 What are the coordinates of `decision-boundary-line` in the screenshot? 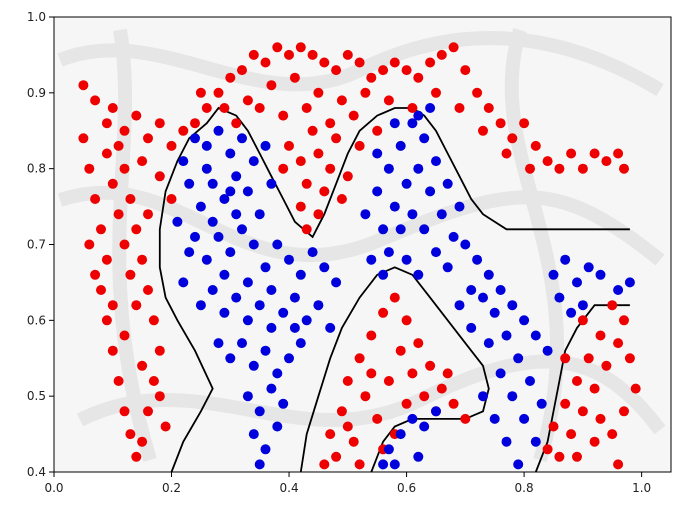 It's located at (394, 369).